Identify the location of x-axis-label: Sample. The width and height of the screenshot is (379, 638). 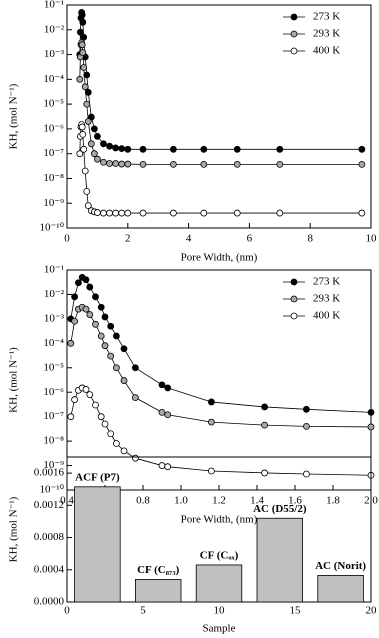
(219, 629).